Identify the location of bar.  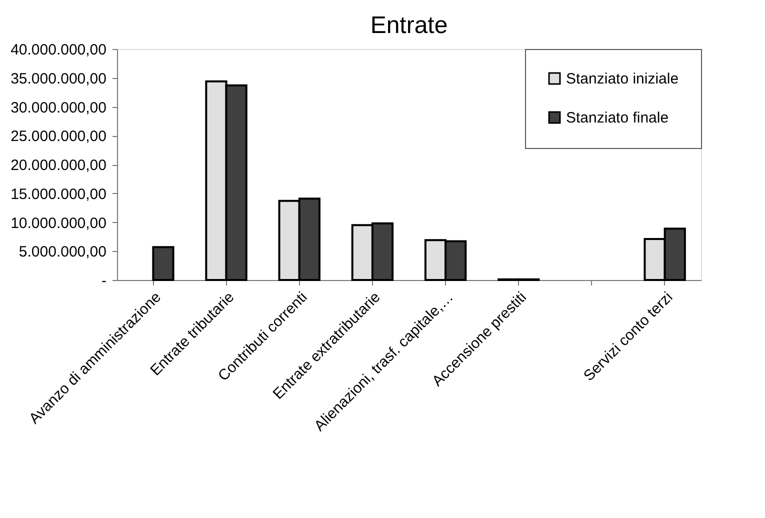
(163, 263).